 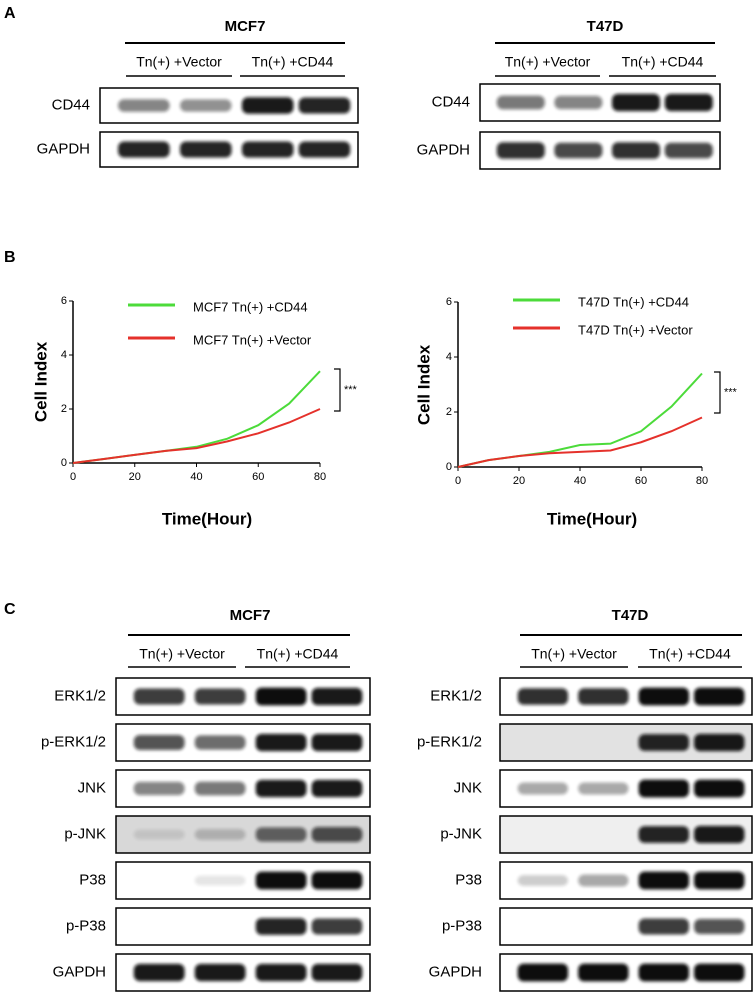 I want to click on row-label: ERK1/2, so click(x=456, y=695).